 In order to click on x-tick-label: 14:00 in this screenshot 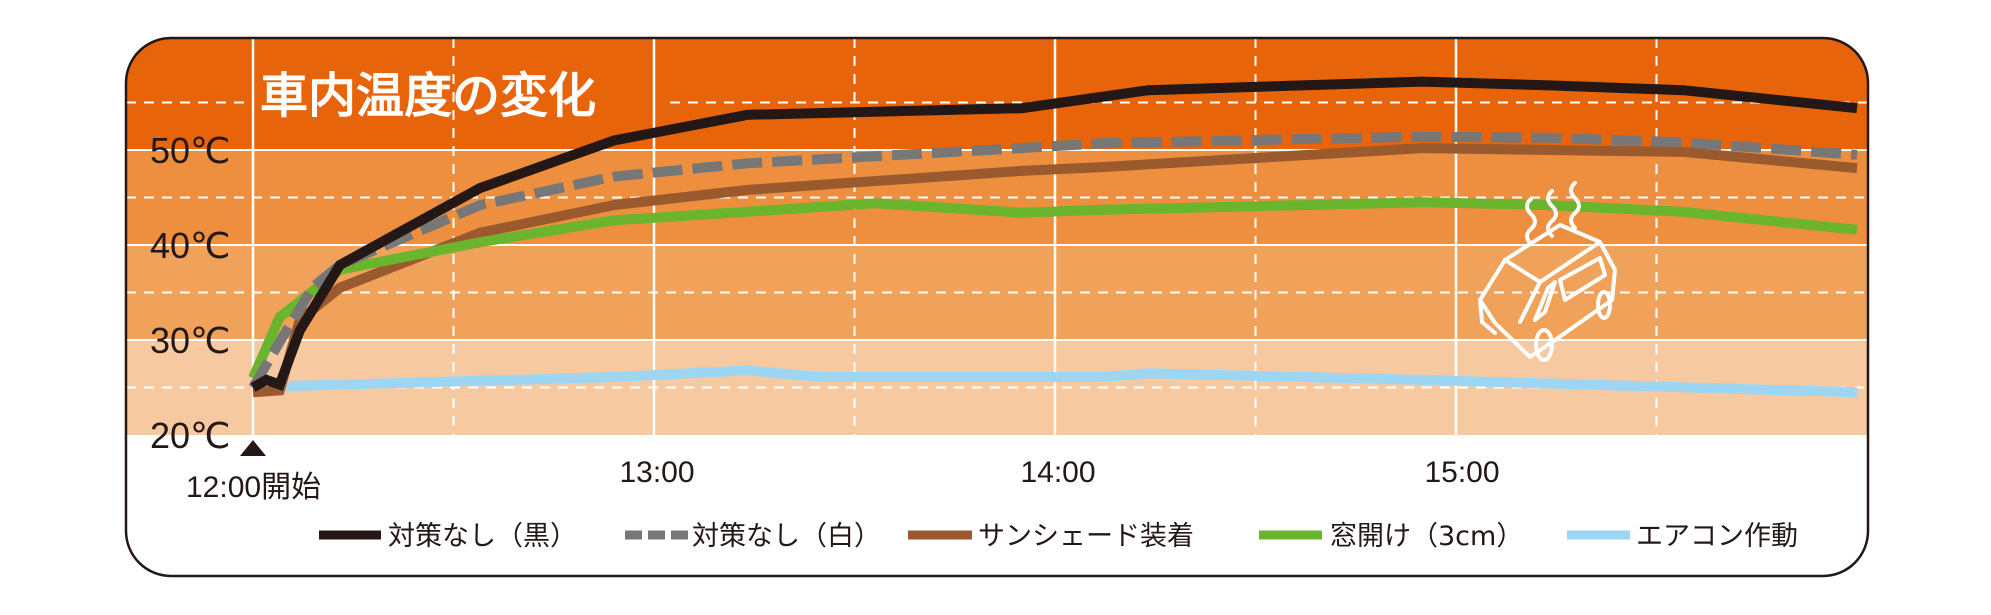, I will do `click(1057, 472)`.